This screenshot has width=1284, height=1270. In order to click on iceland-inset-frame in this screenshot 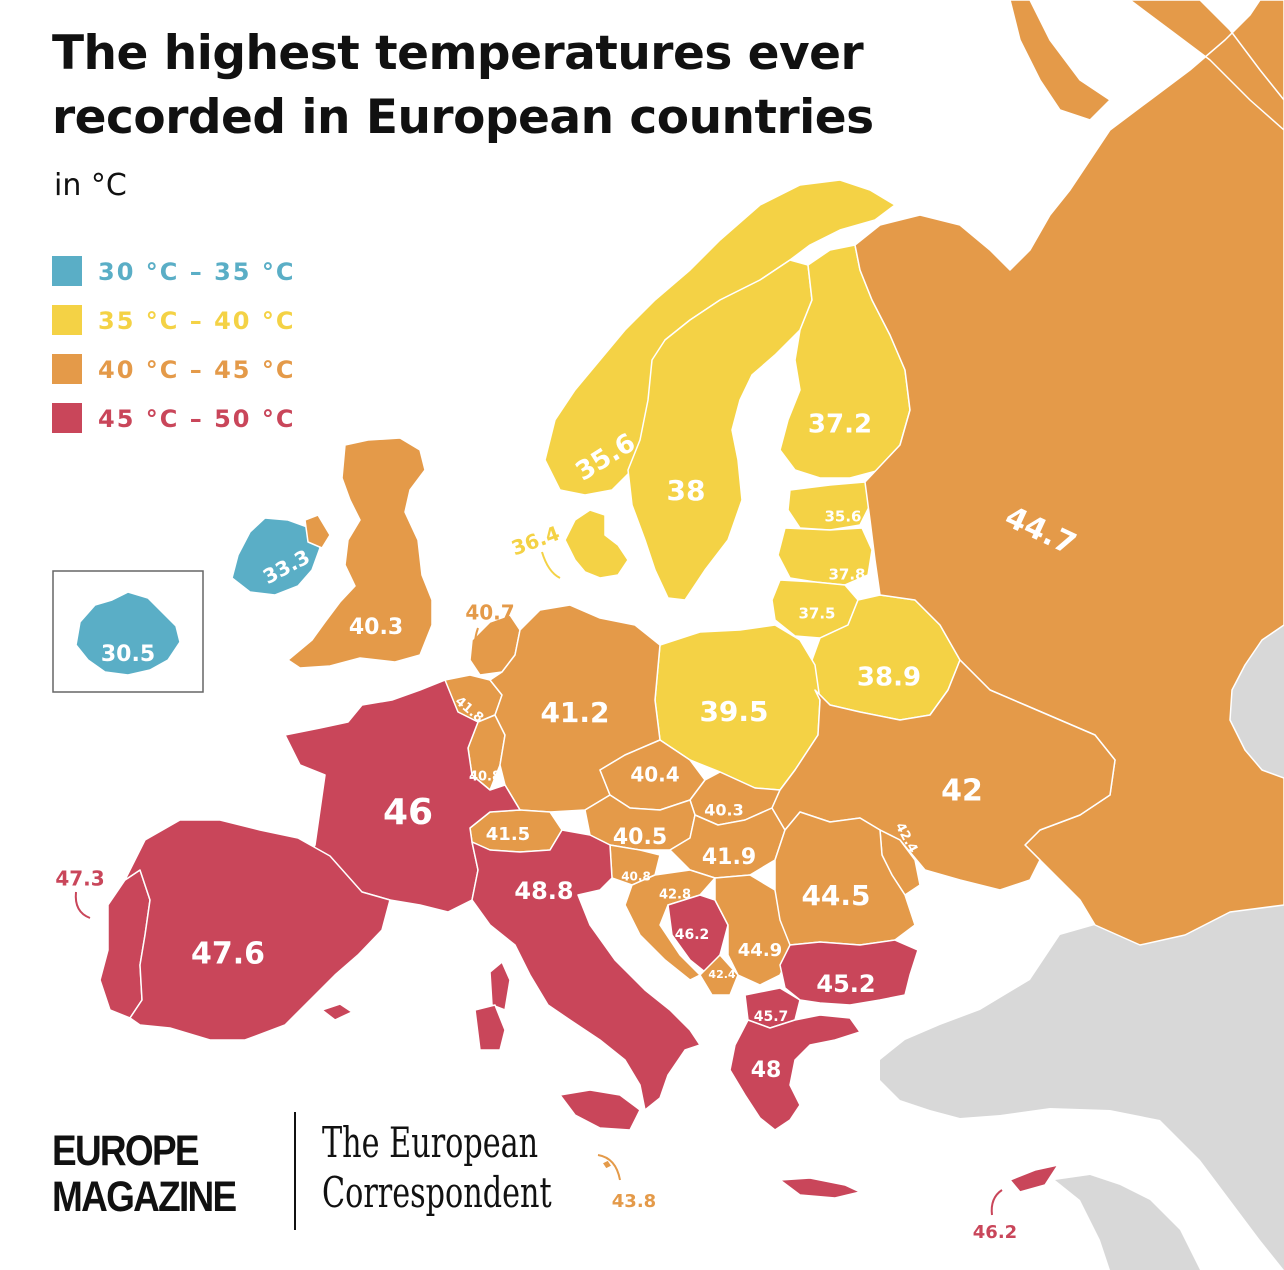, I will do `click(128, 631)`.